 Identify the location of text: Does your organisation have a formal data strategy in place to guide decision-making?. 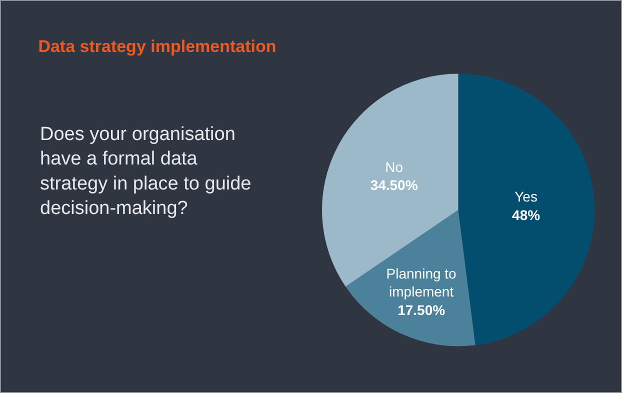
(146, 172).